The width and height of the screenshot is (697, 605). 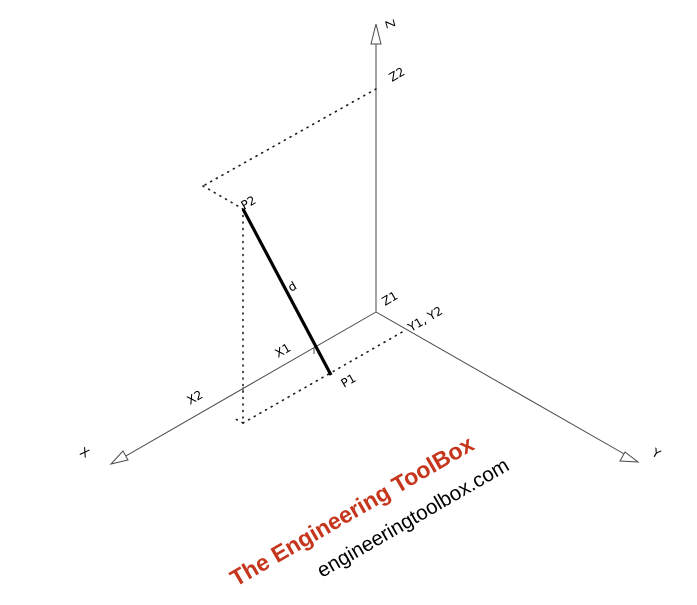 What do you see at coordinates (349, 381) in the screenshot?
I see `p1-label: P1` at bounding box center [349, 381].